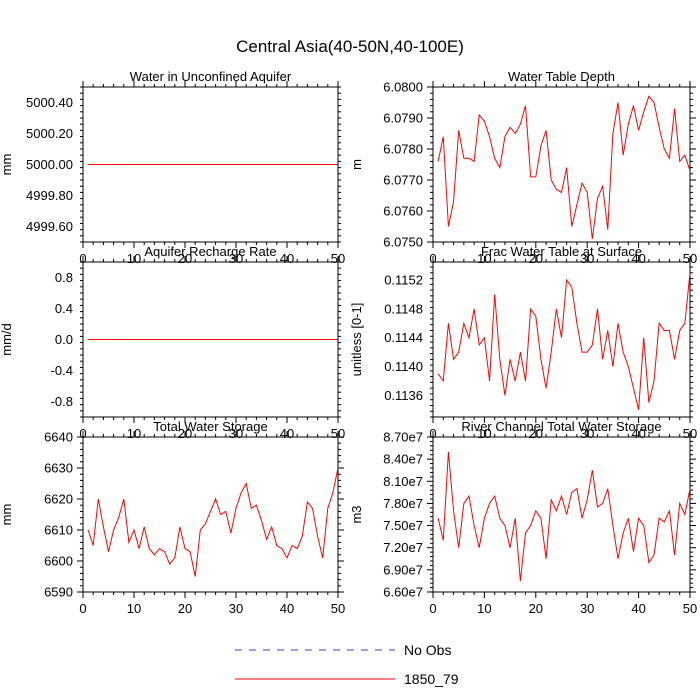  Describe the element at coordinates (403, 308) in the screenshot. I see `y-tick-label-frac-water-table-at-surface: 0.1148` at that location.